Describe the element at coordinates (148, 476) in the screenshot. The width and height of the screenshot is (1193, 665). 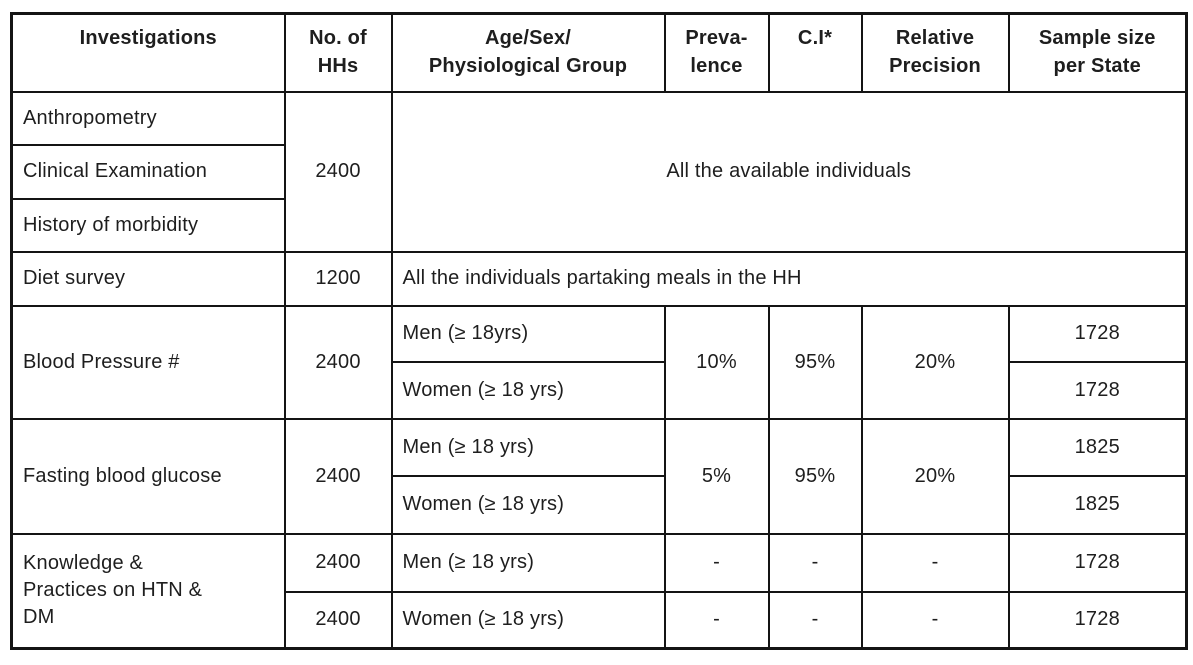
I see `cell-fasting-blood-glucose: Fasting blood glucose` at that location.